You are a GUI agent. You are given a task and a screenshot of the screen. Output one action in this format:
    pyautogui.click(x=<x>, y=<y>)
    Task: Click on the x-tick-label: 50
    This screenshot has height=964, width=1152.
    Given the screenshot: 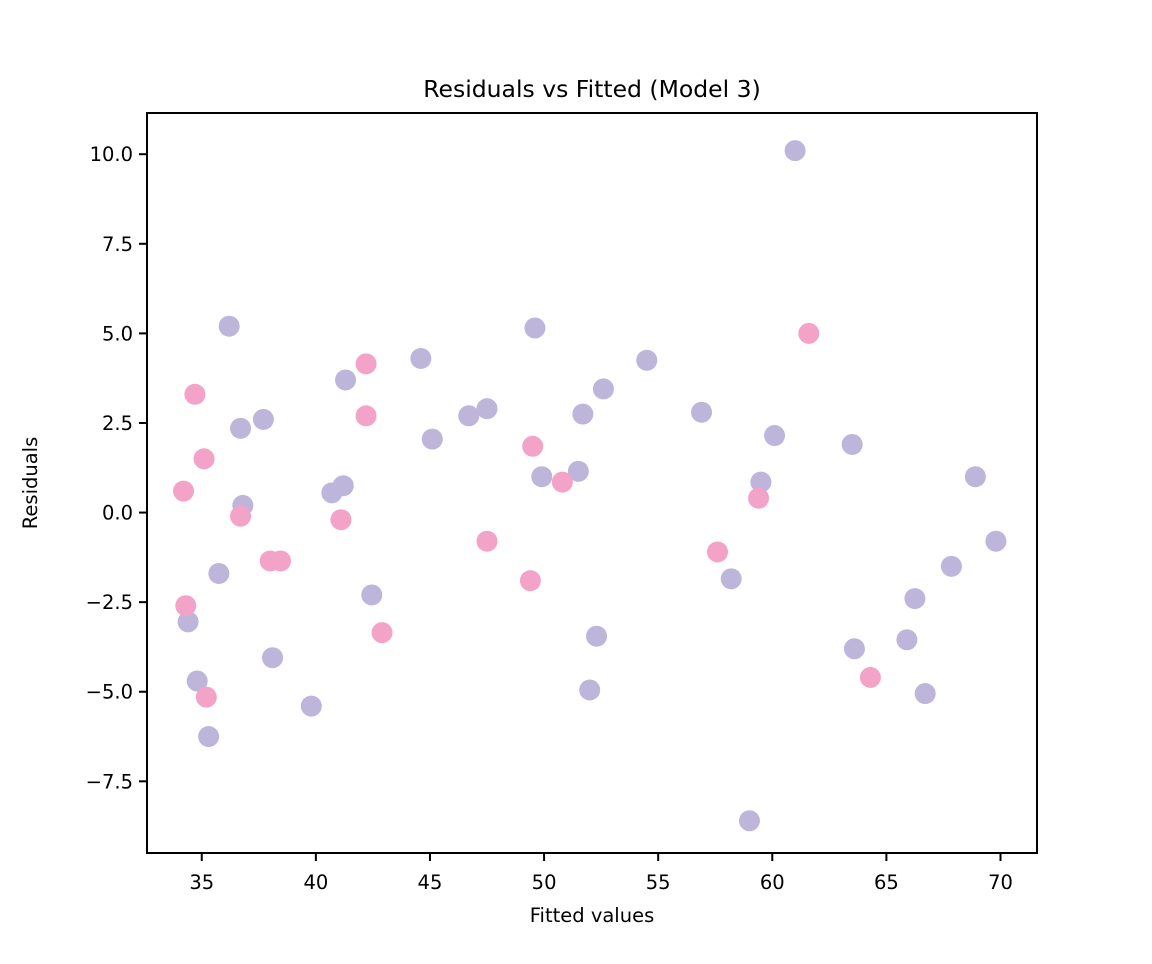 What is the action you would take?
    pyautogui.click(x=544, y=882)
    